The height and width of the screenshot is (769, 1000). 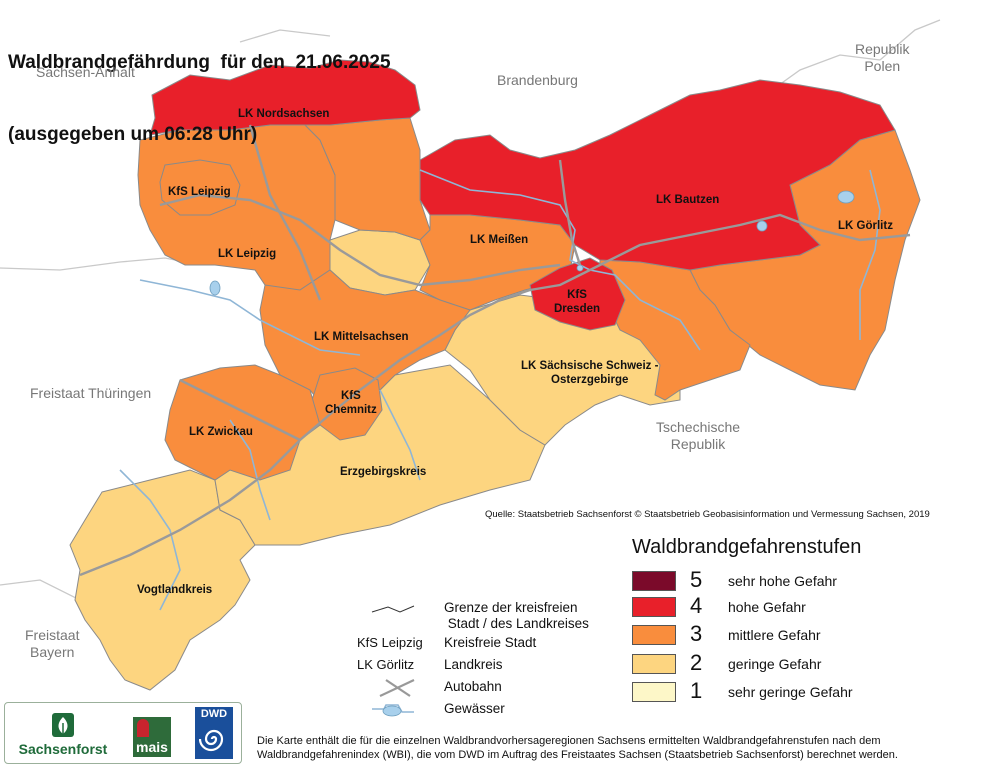 I want to click on lakes, so click(x=532, y=243).